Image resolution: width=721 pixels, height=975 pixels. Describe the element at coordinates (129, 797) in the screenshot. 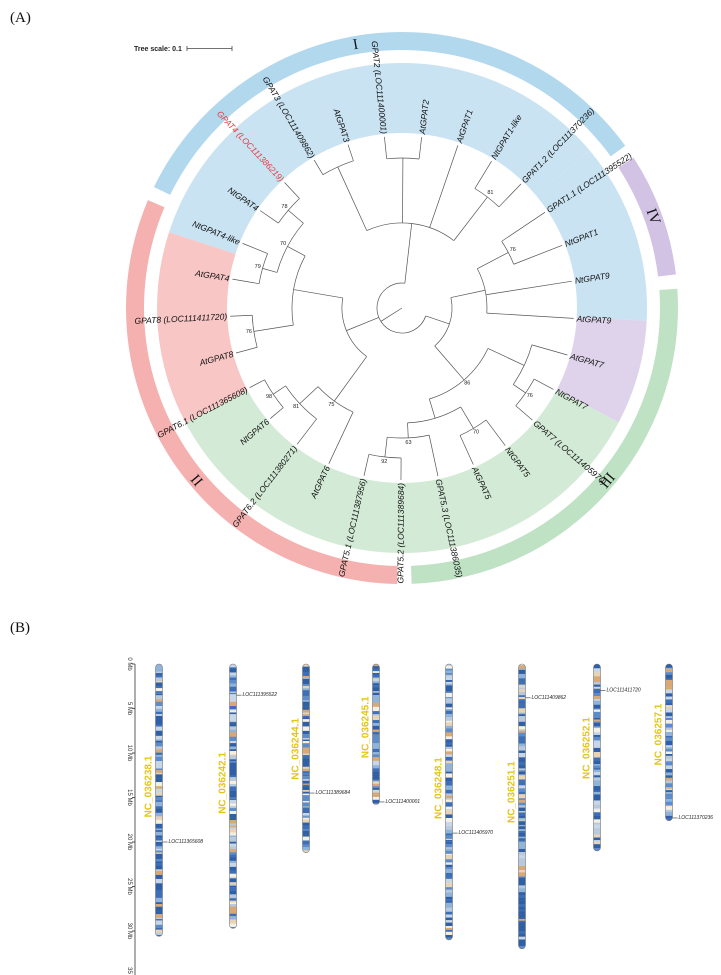

I see `mb-tick-label: 15 Mb` at that location.